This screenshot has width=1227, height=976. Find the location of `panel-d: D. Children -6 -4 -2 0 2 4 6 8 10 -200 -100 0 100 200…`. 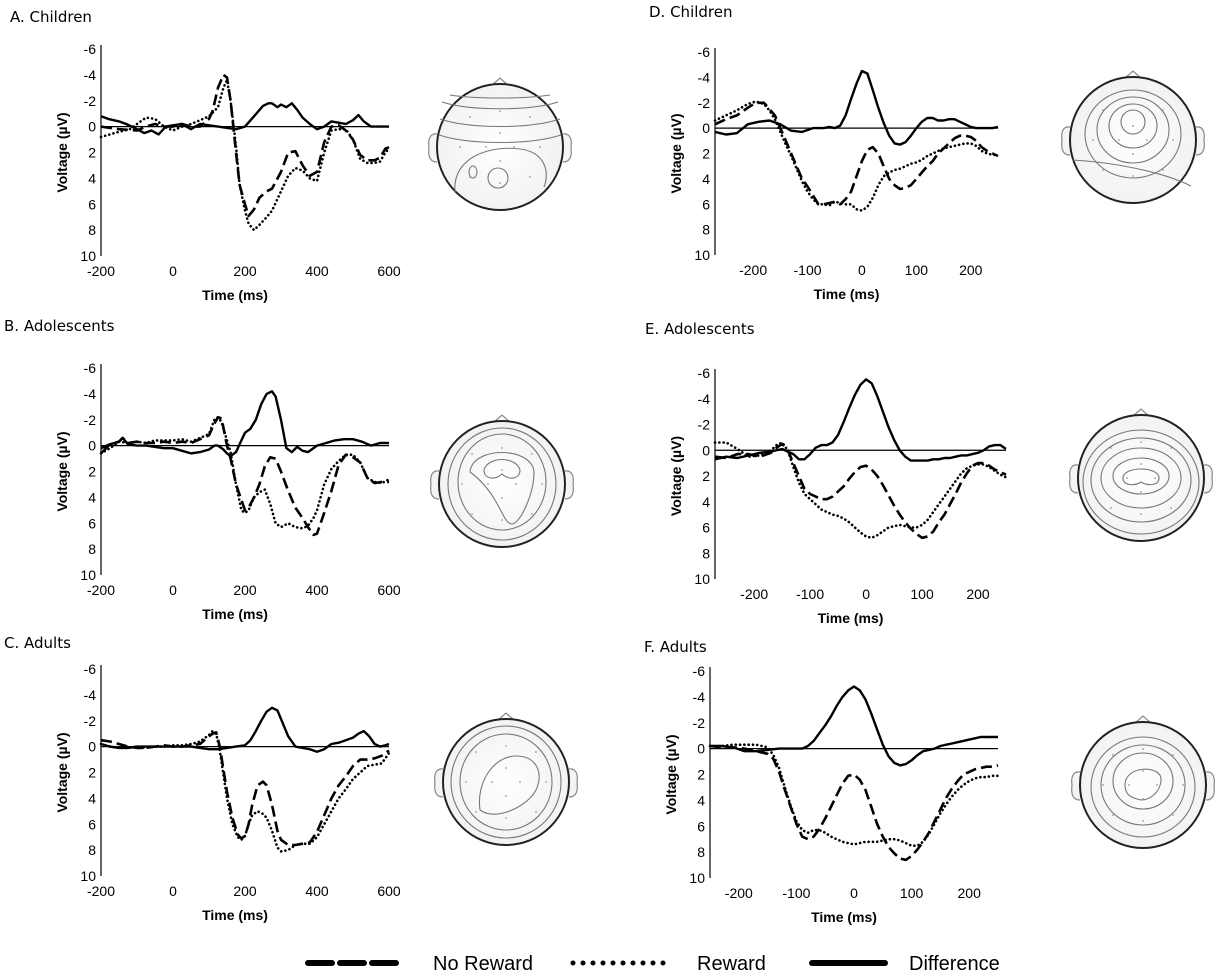

panel-d: D. Children -6 -4 -2 0 2 4 6 8 10 -200 -100 0 100 200… is located at coordinates (927, 152).